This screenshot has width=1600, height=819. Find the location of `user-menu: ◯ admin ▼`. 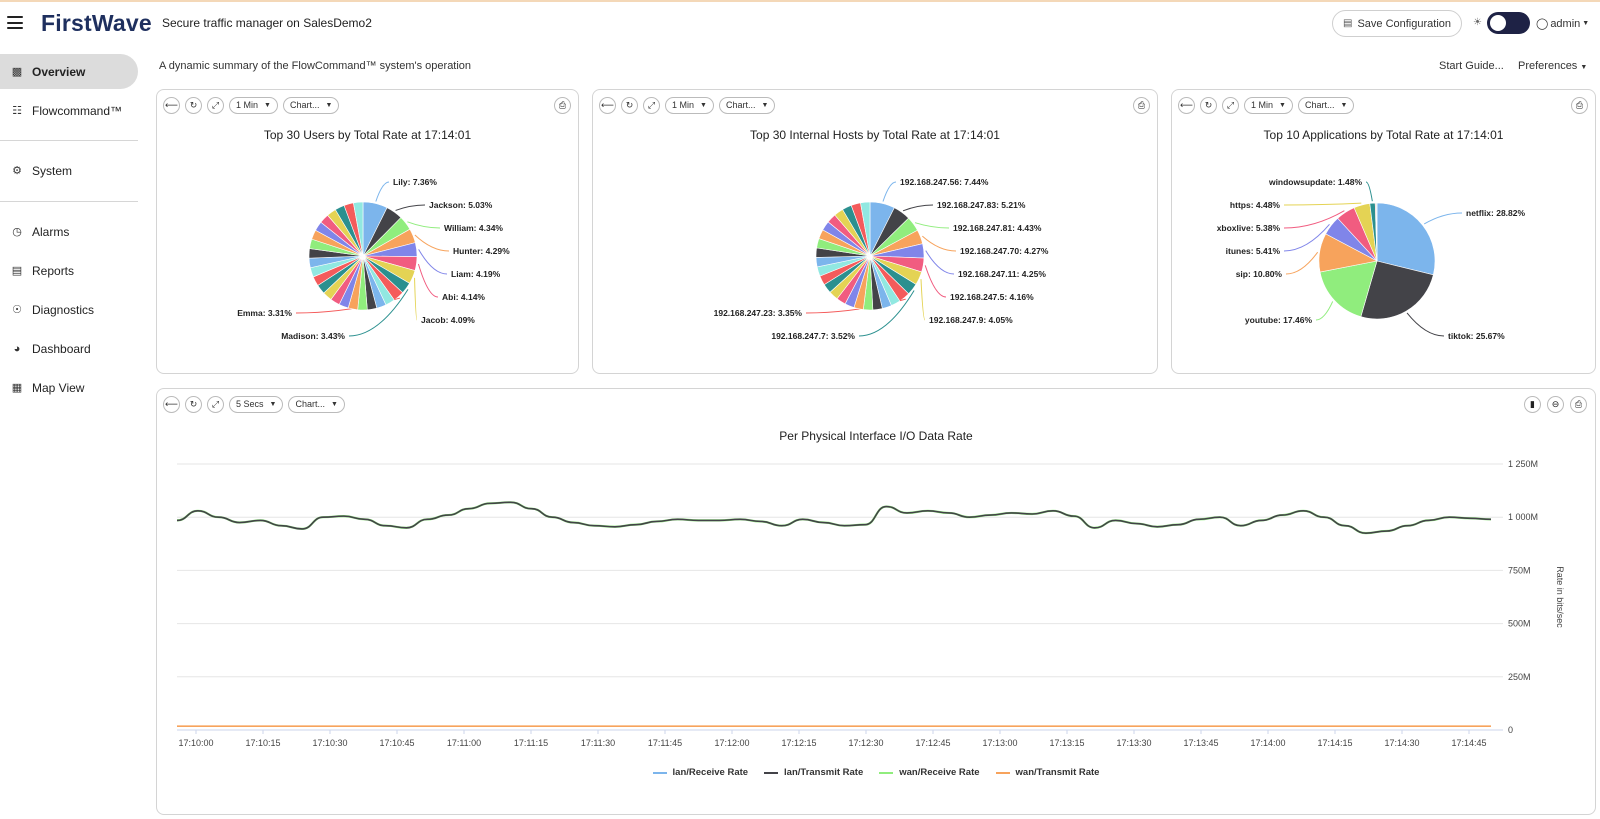

user-menu: ◯ admin ▼ is located at coordinates (1562, 24).